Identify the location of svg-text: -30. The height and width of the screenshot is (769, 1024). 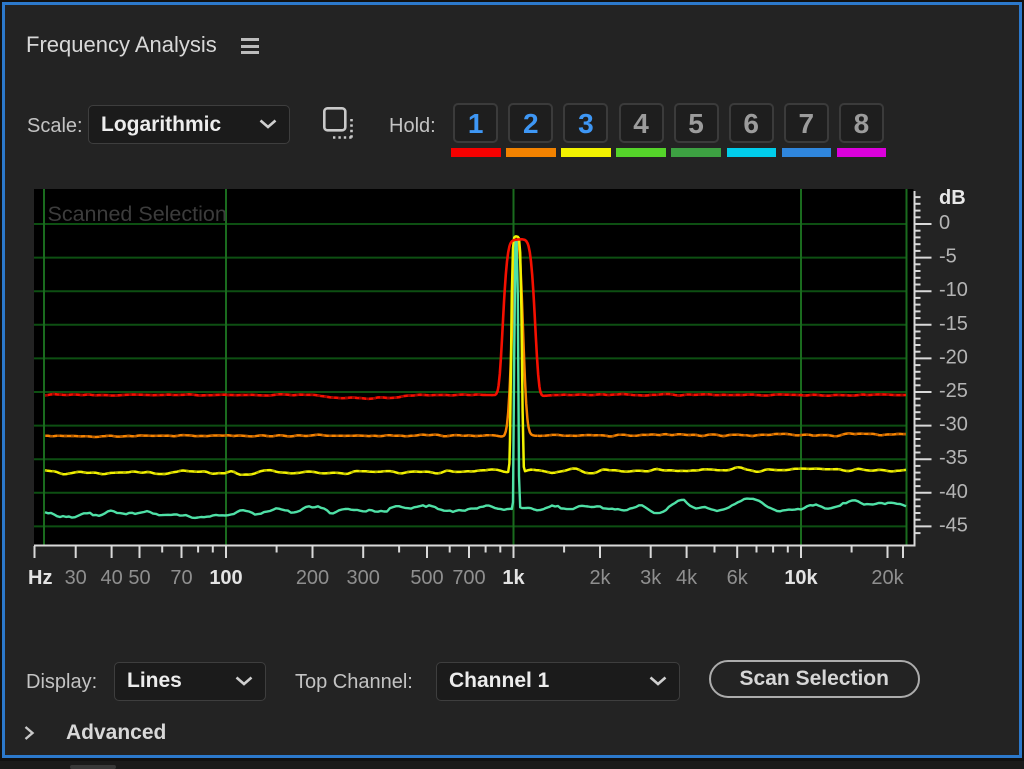
(953, 425).